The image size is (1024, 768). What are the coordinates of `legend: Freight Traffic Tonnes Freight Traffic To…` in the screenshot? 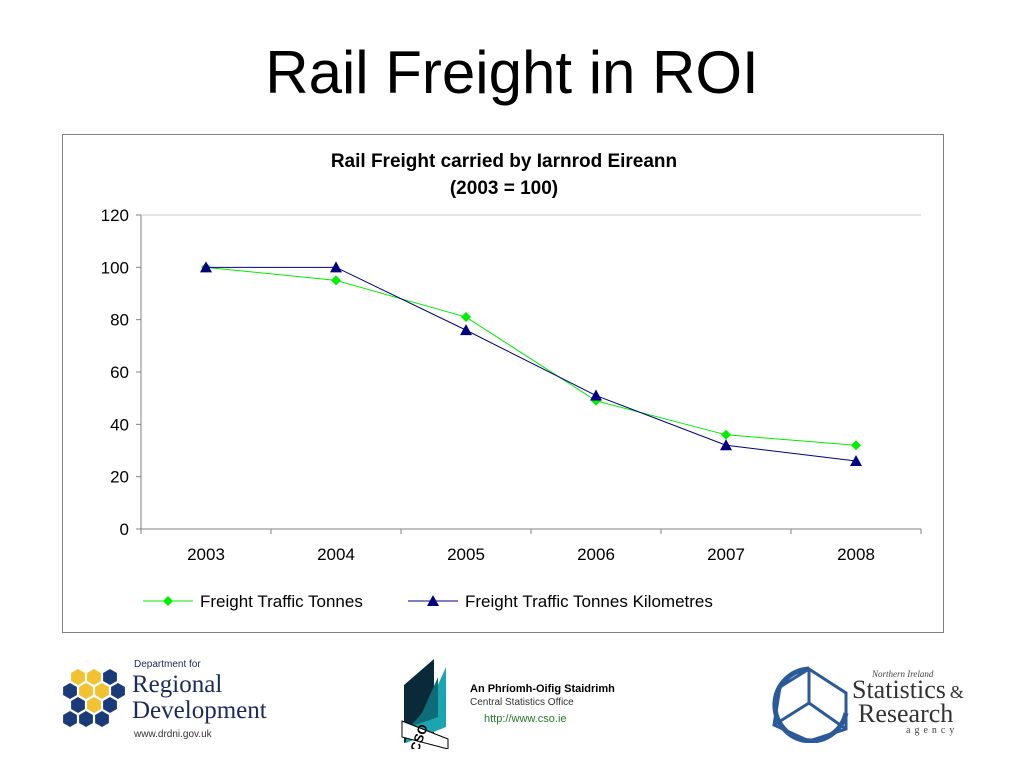 It's located at (428, 601).